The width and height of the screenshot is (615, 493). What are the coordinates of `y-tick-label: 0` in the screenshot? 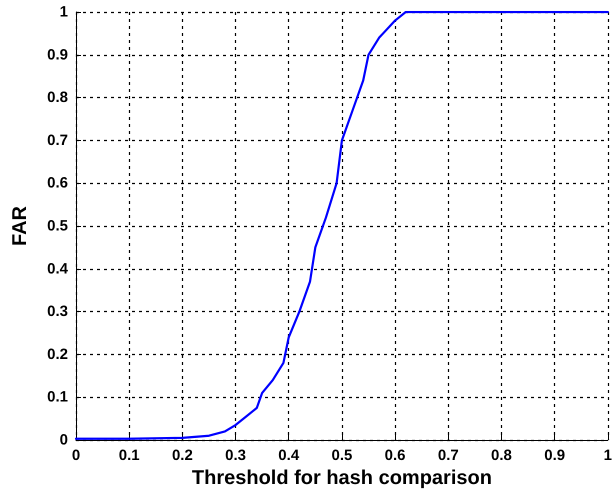 It's located at (64, 440).